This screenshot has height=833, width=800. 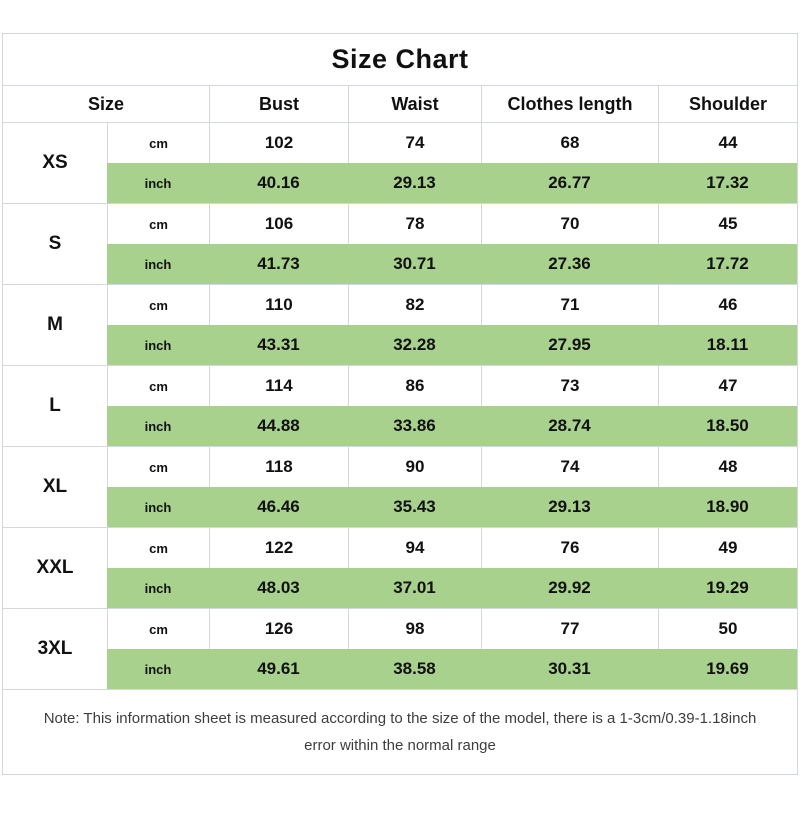 I want to click on shoulder-inch-value: 19.29, so click(x=727, y=588).